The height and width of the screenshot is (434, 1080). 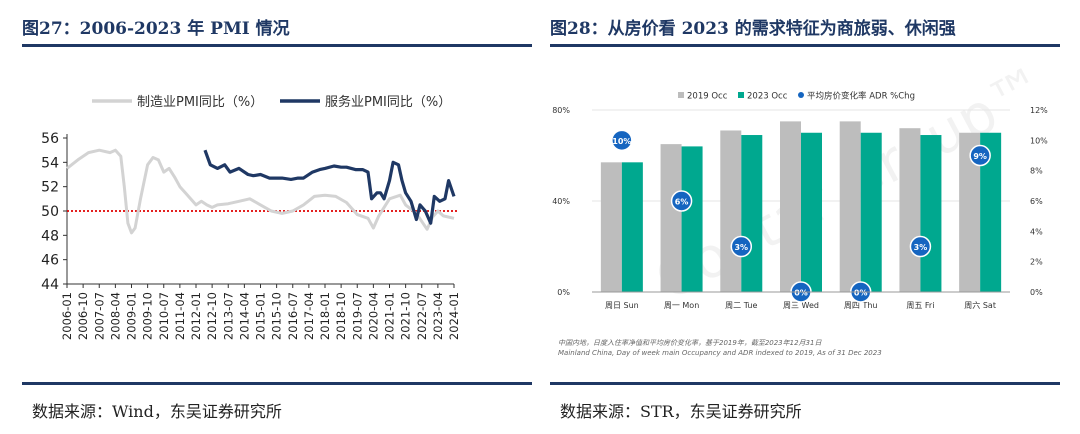 I want to click on y-tick-label: 80%, so click(x=561, y=110).